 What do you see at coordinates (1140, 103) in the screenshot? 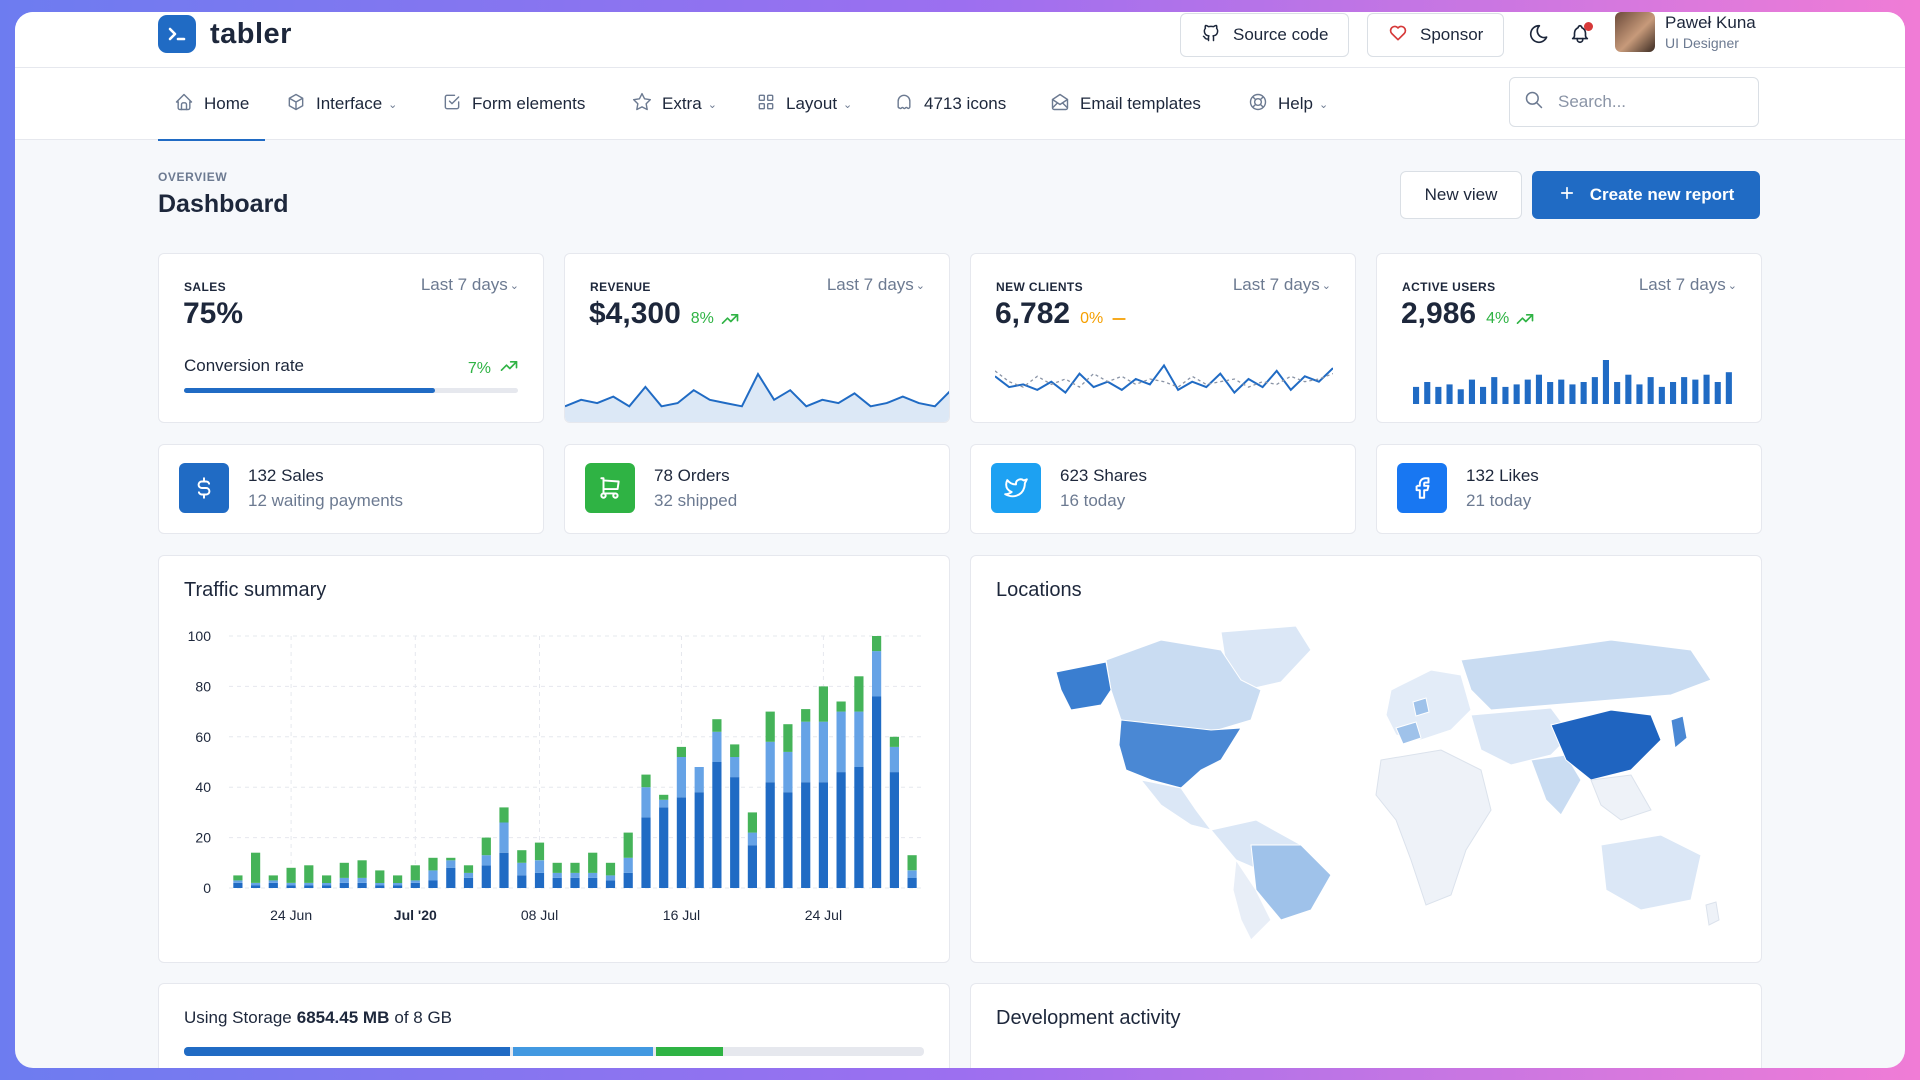
I see `nav-label: Email templates` at bounding box center [1140, 103].